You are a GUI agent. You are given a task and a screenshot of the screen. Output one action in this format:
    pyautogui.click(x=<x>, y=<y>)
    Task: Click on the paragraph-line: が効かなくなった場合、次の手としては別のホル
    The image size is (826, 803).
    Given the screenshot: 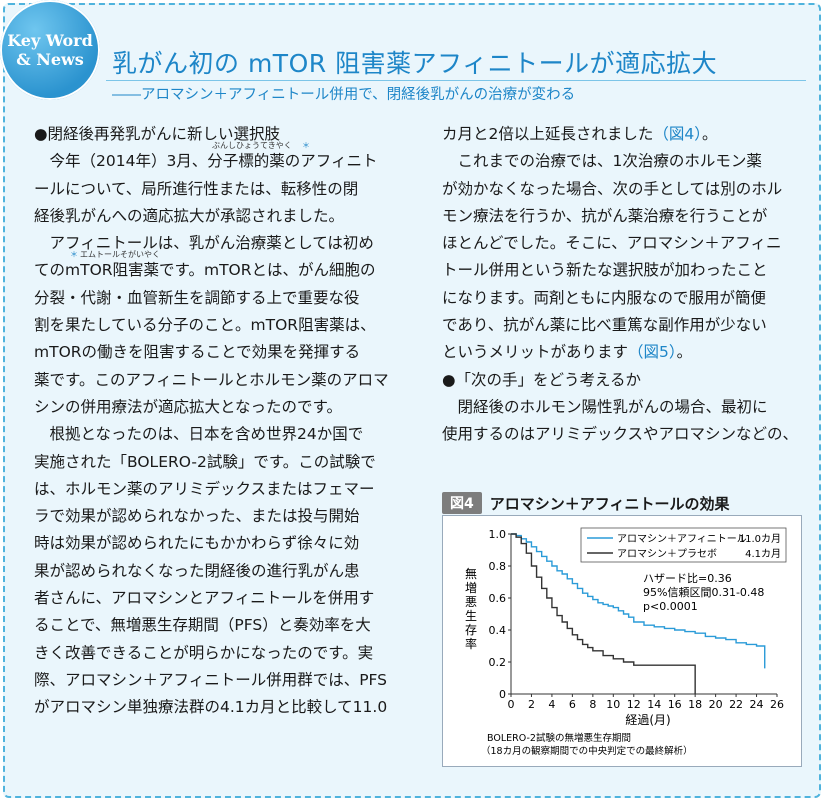 What is the action you would take?
    pyautogui.click(x=612, y=188)
    